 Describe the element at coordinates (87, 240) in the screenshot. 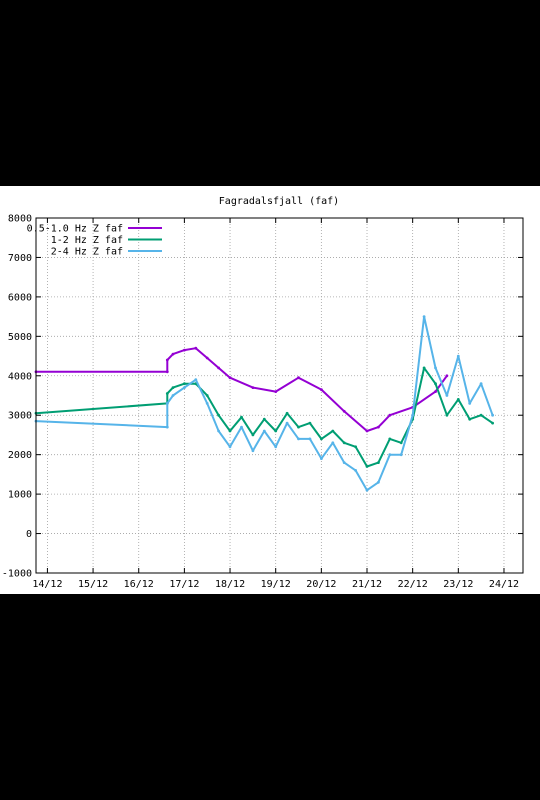

I see `legend-entry-label: 1-2 Hz Z faf` at that location.